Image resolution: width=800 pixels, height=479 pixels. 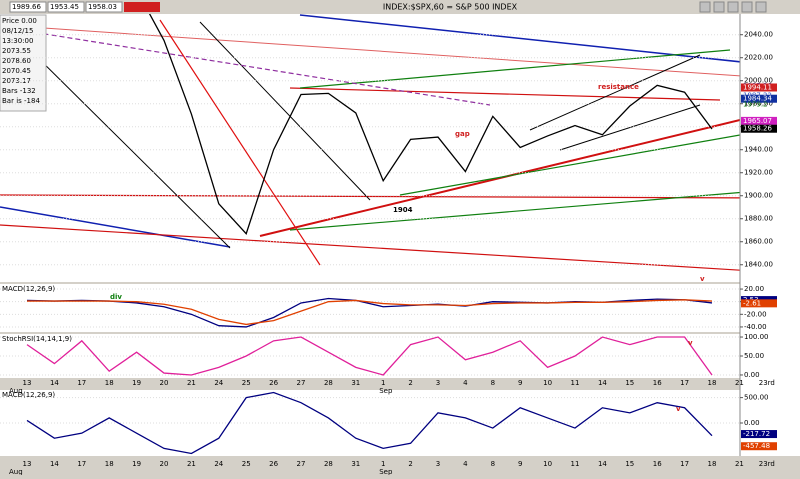 I want to click on info-line: 2078.60, so click(x=16, y=61).